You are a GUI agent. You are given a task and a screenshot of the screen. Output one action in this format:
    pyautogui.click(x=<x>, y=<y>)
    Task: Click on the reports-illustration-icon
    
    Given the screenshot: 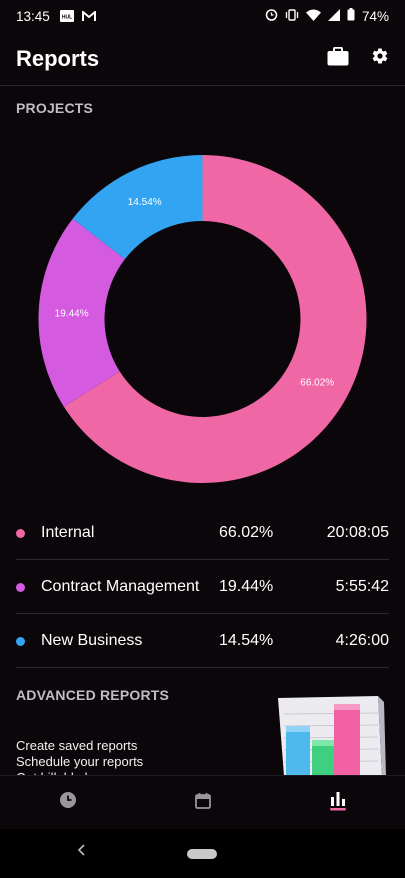 What is the action you would take?
    pyautogui.click(x=332, y=736)
    